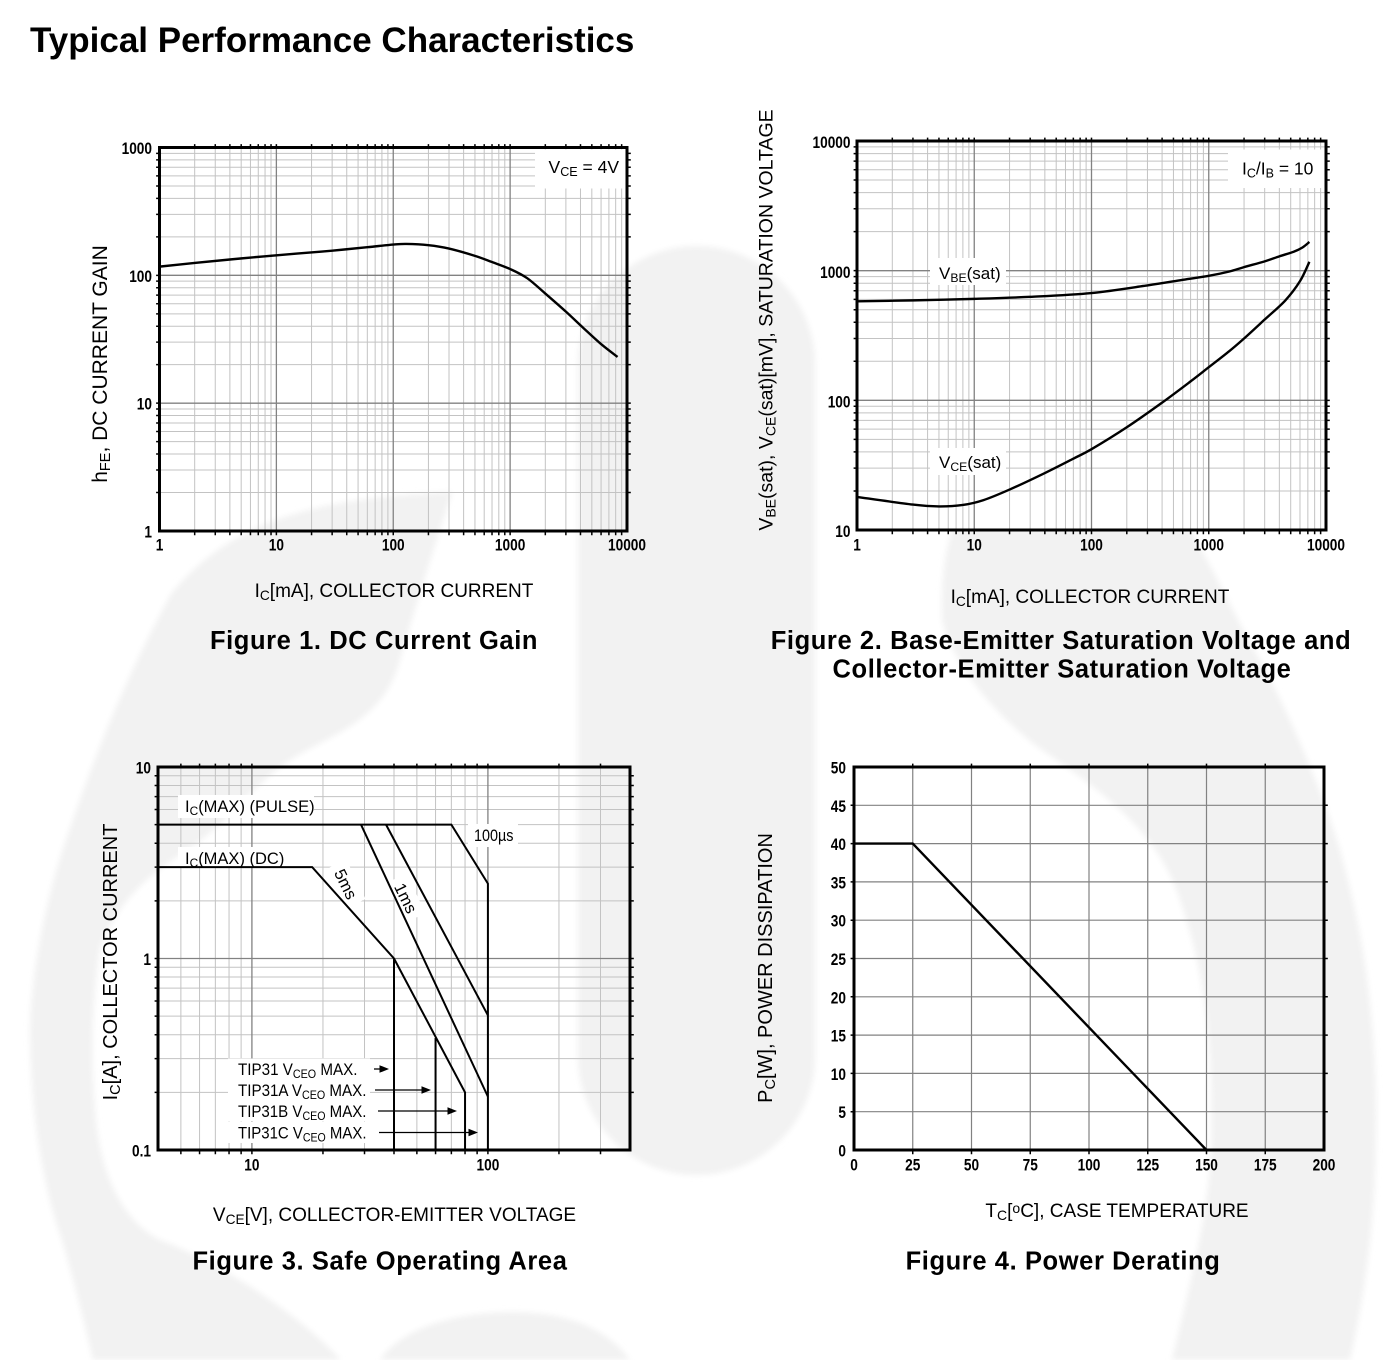 This screenshot has width=1392, height=1360. I want to click on svg-text: VCE = 4V, so click(584, 168).